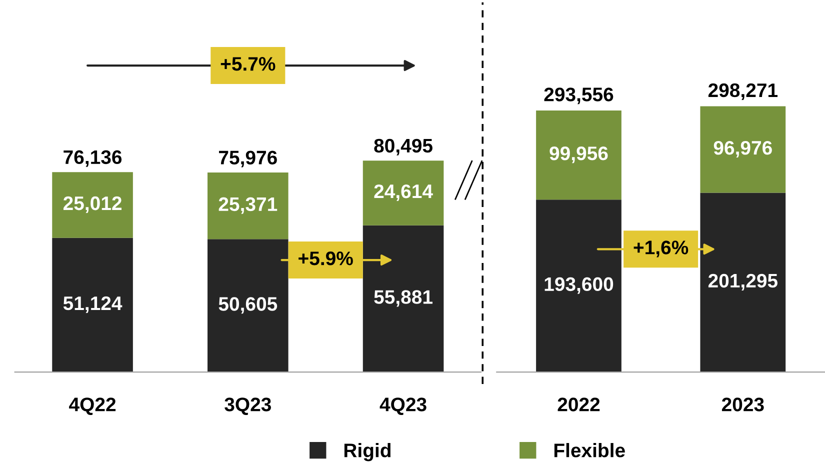 Image resolution: width=825 pixels, height=474 pixels. I want to click on data-label: 55,881, so click(403, 298).